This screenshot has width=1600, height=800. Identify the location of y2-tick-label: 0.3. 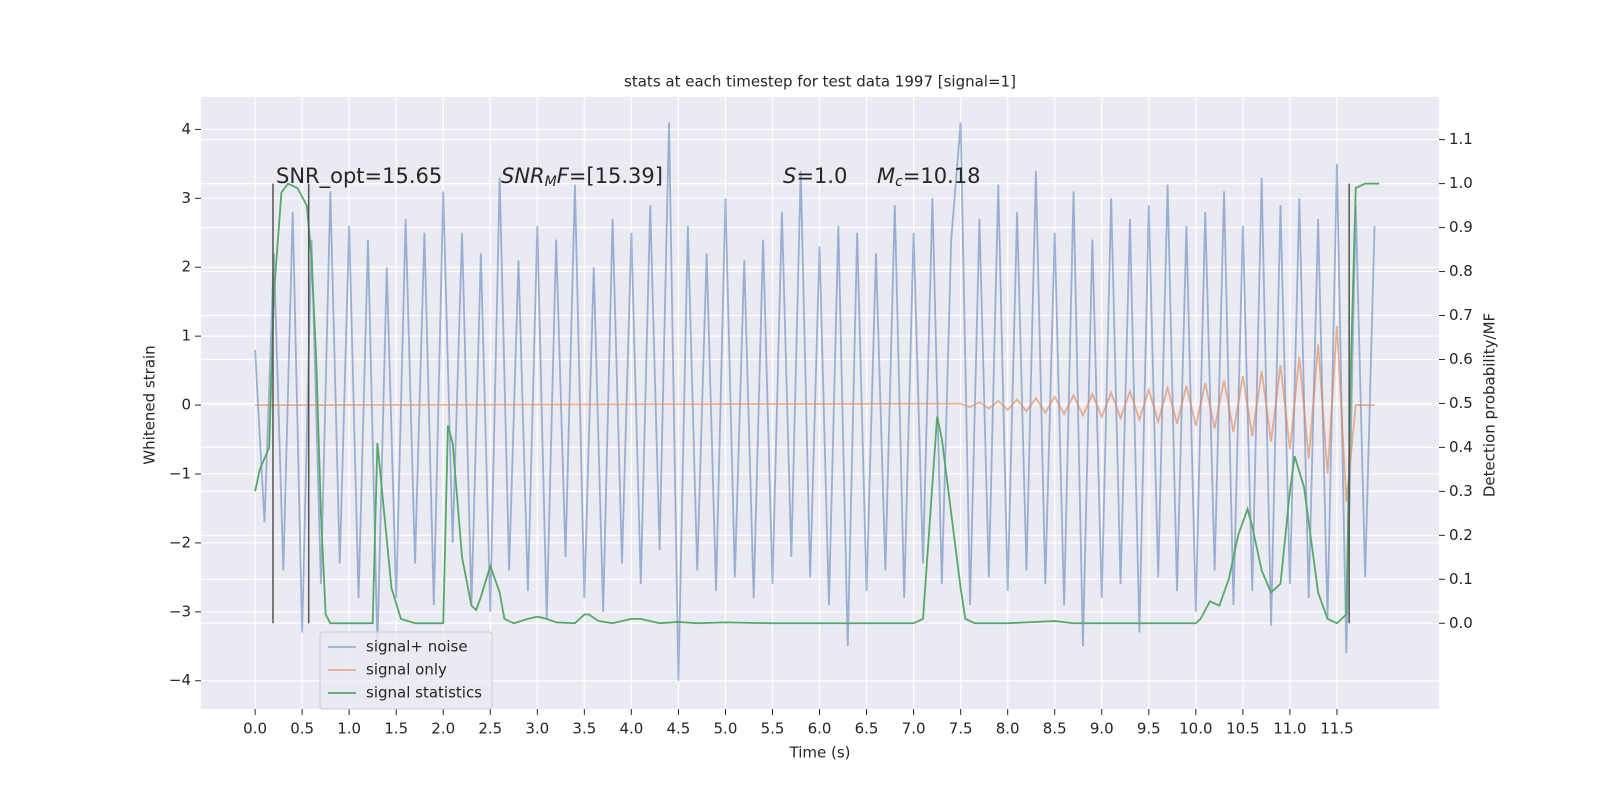
(1461, 491).